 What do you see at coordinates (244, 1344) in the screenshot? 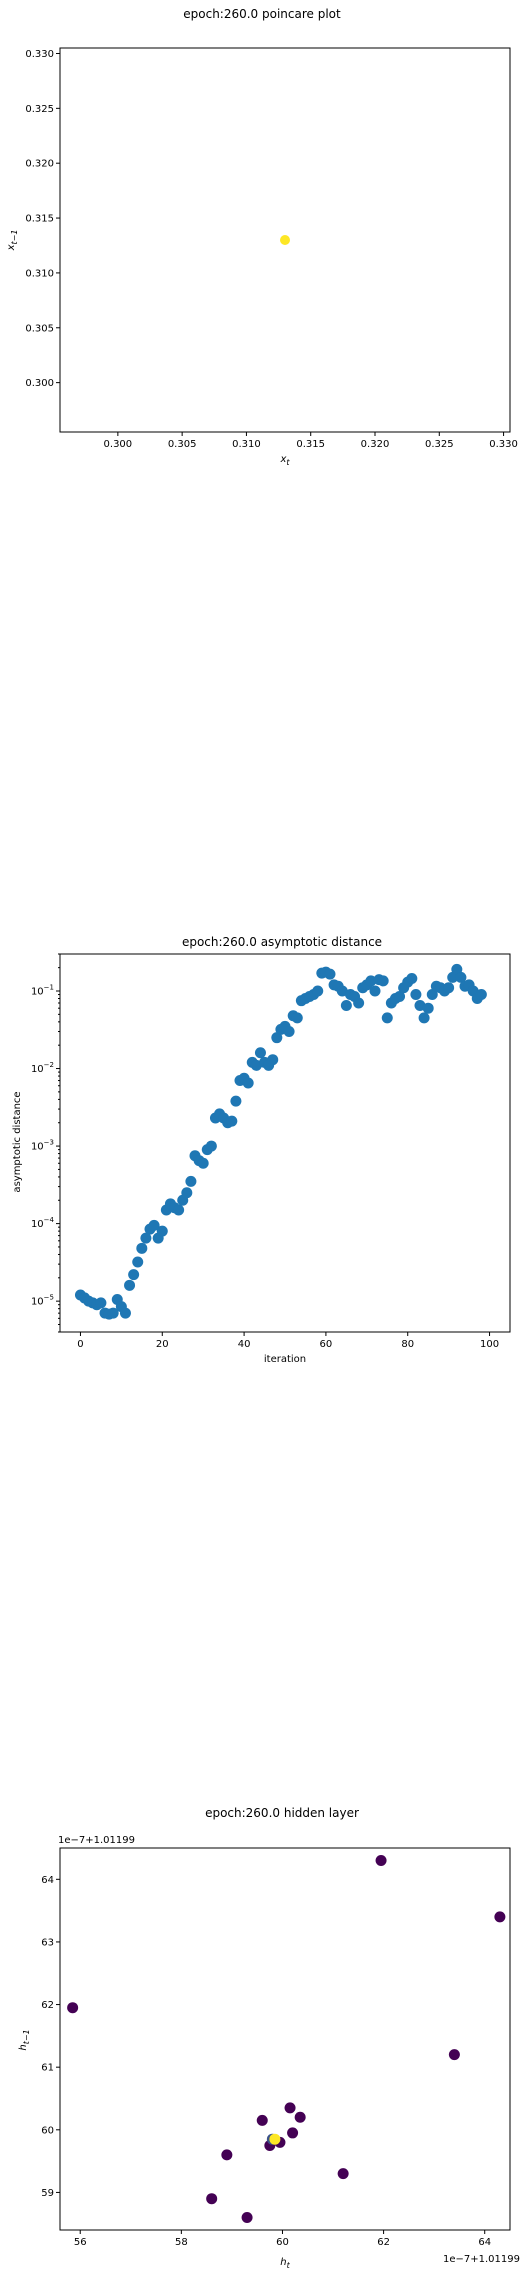
I see `x-tick-label: 40` at bounding box center [244, 1344].